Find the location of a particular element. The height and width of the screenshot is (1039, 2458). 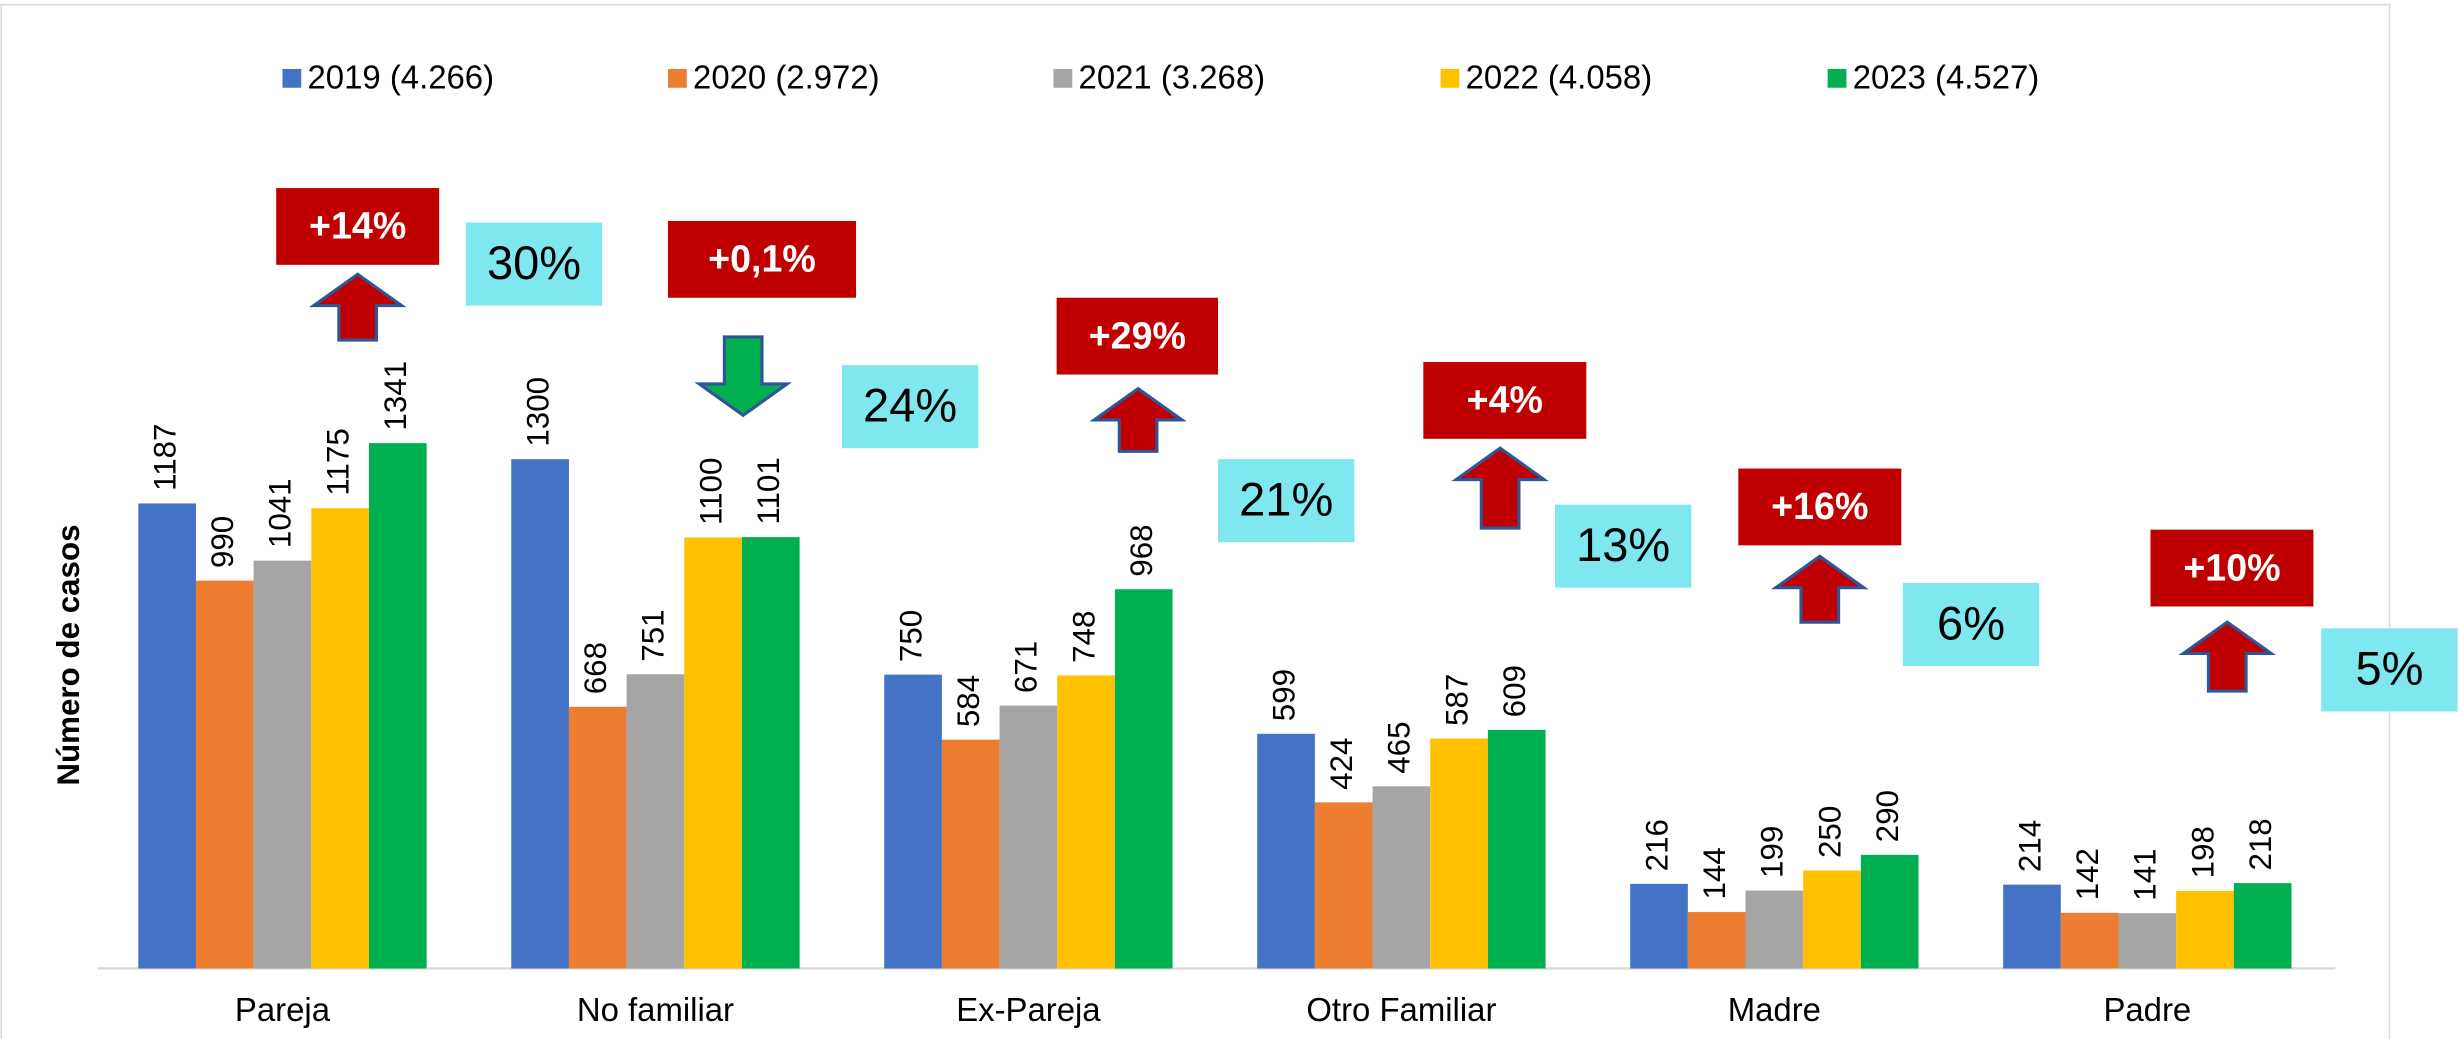

data-label: 216 is located at coordinates (1656, 845).